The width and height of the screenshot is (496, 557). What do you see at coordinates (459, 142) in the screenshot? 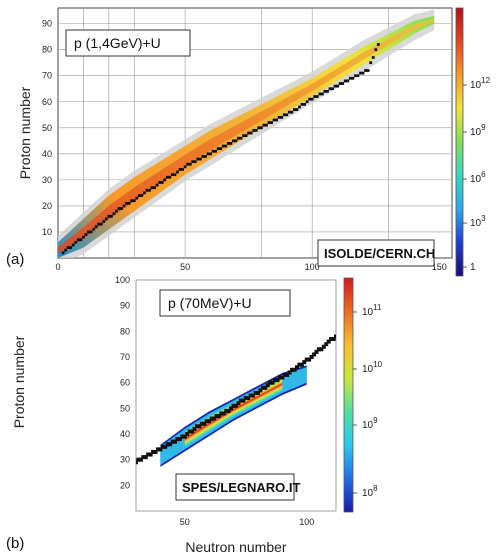
I see `panel-a-colorbar` at bounding box center [459, 142].